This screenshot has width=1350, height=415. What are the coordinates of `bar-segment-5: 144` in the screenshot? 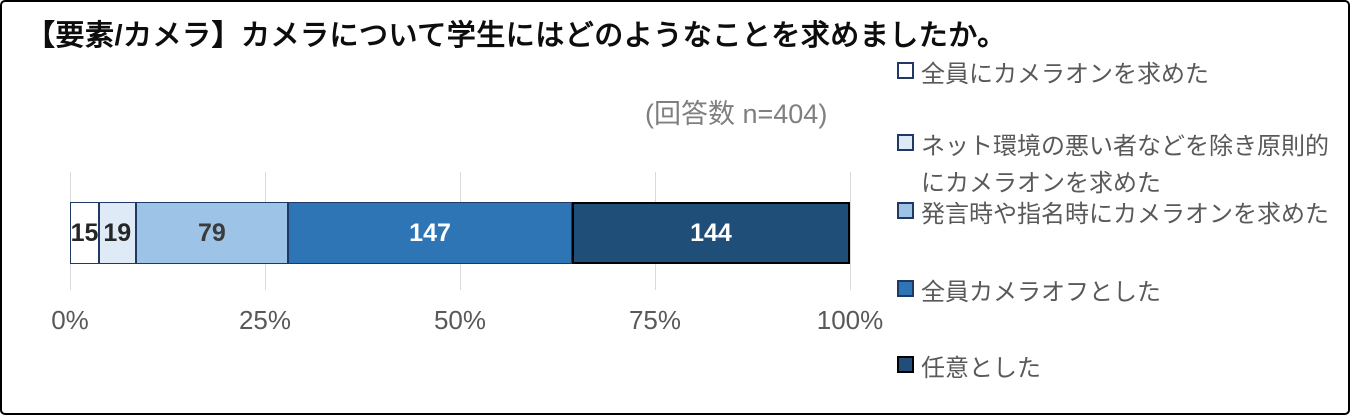 It's located at (710, 233).